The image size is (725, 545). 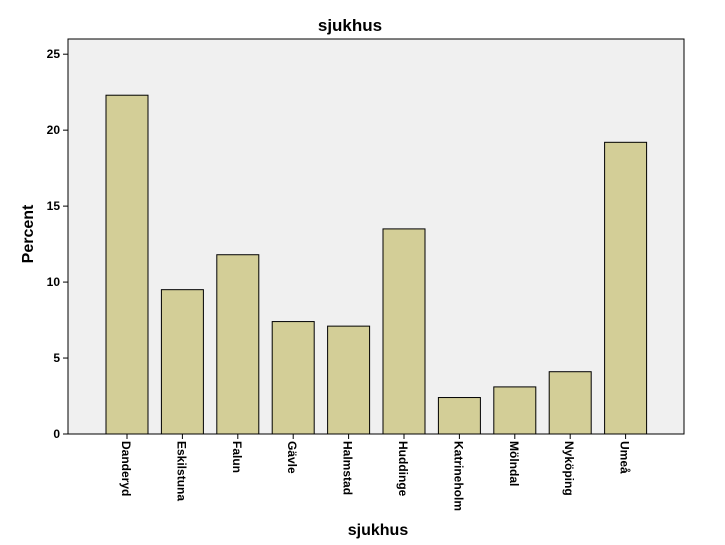 I want to click on x-tick-label: Katrineholm, so click(x=458, y=476).